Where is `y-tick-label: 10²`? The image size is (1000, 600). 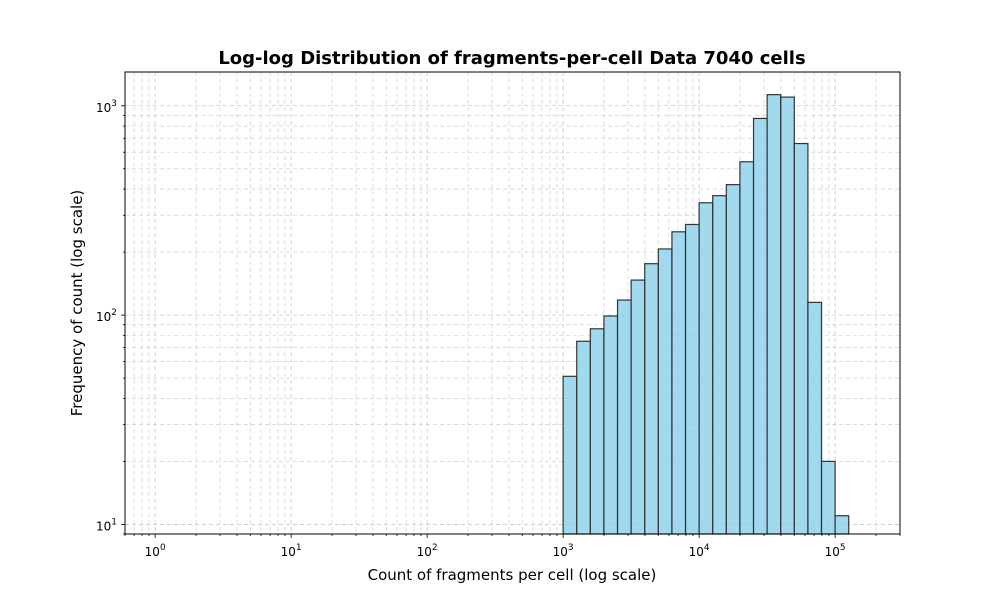
y-tick-label: 10² is located at coordinates (106, 316).